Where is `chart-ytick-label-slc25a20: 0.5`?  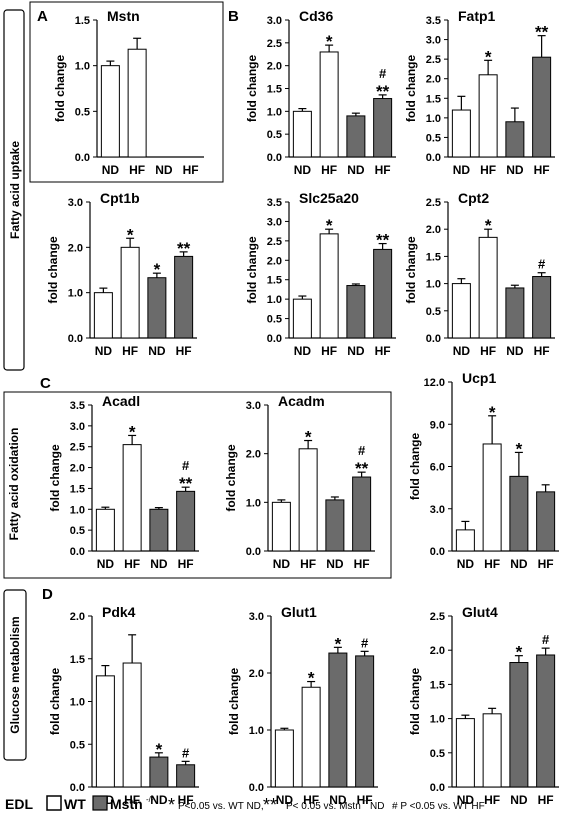 chart-ytick-label-slc25a20: 0.5 is located at coordinates (274, 320).